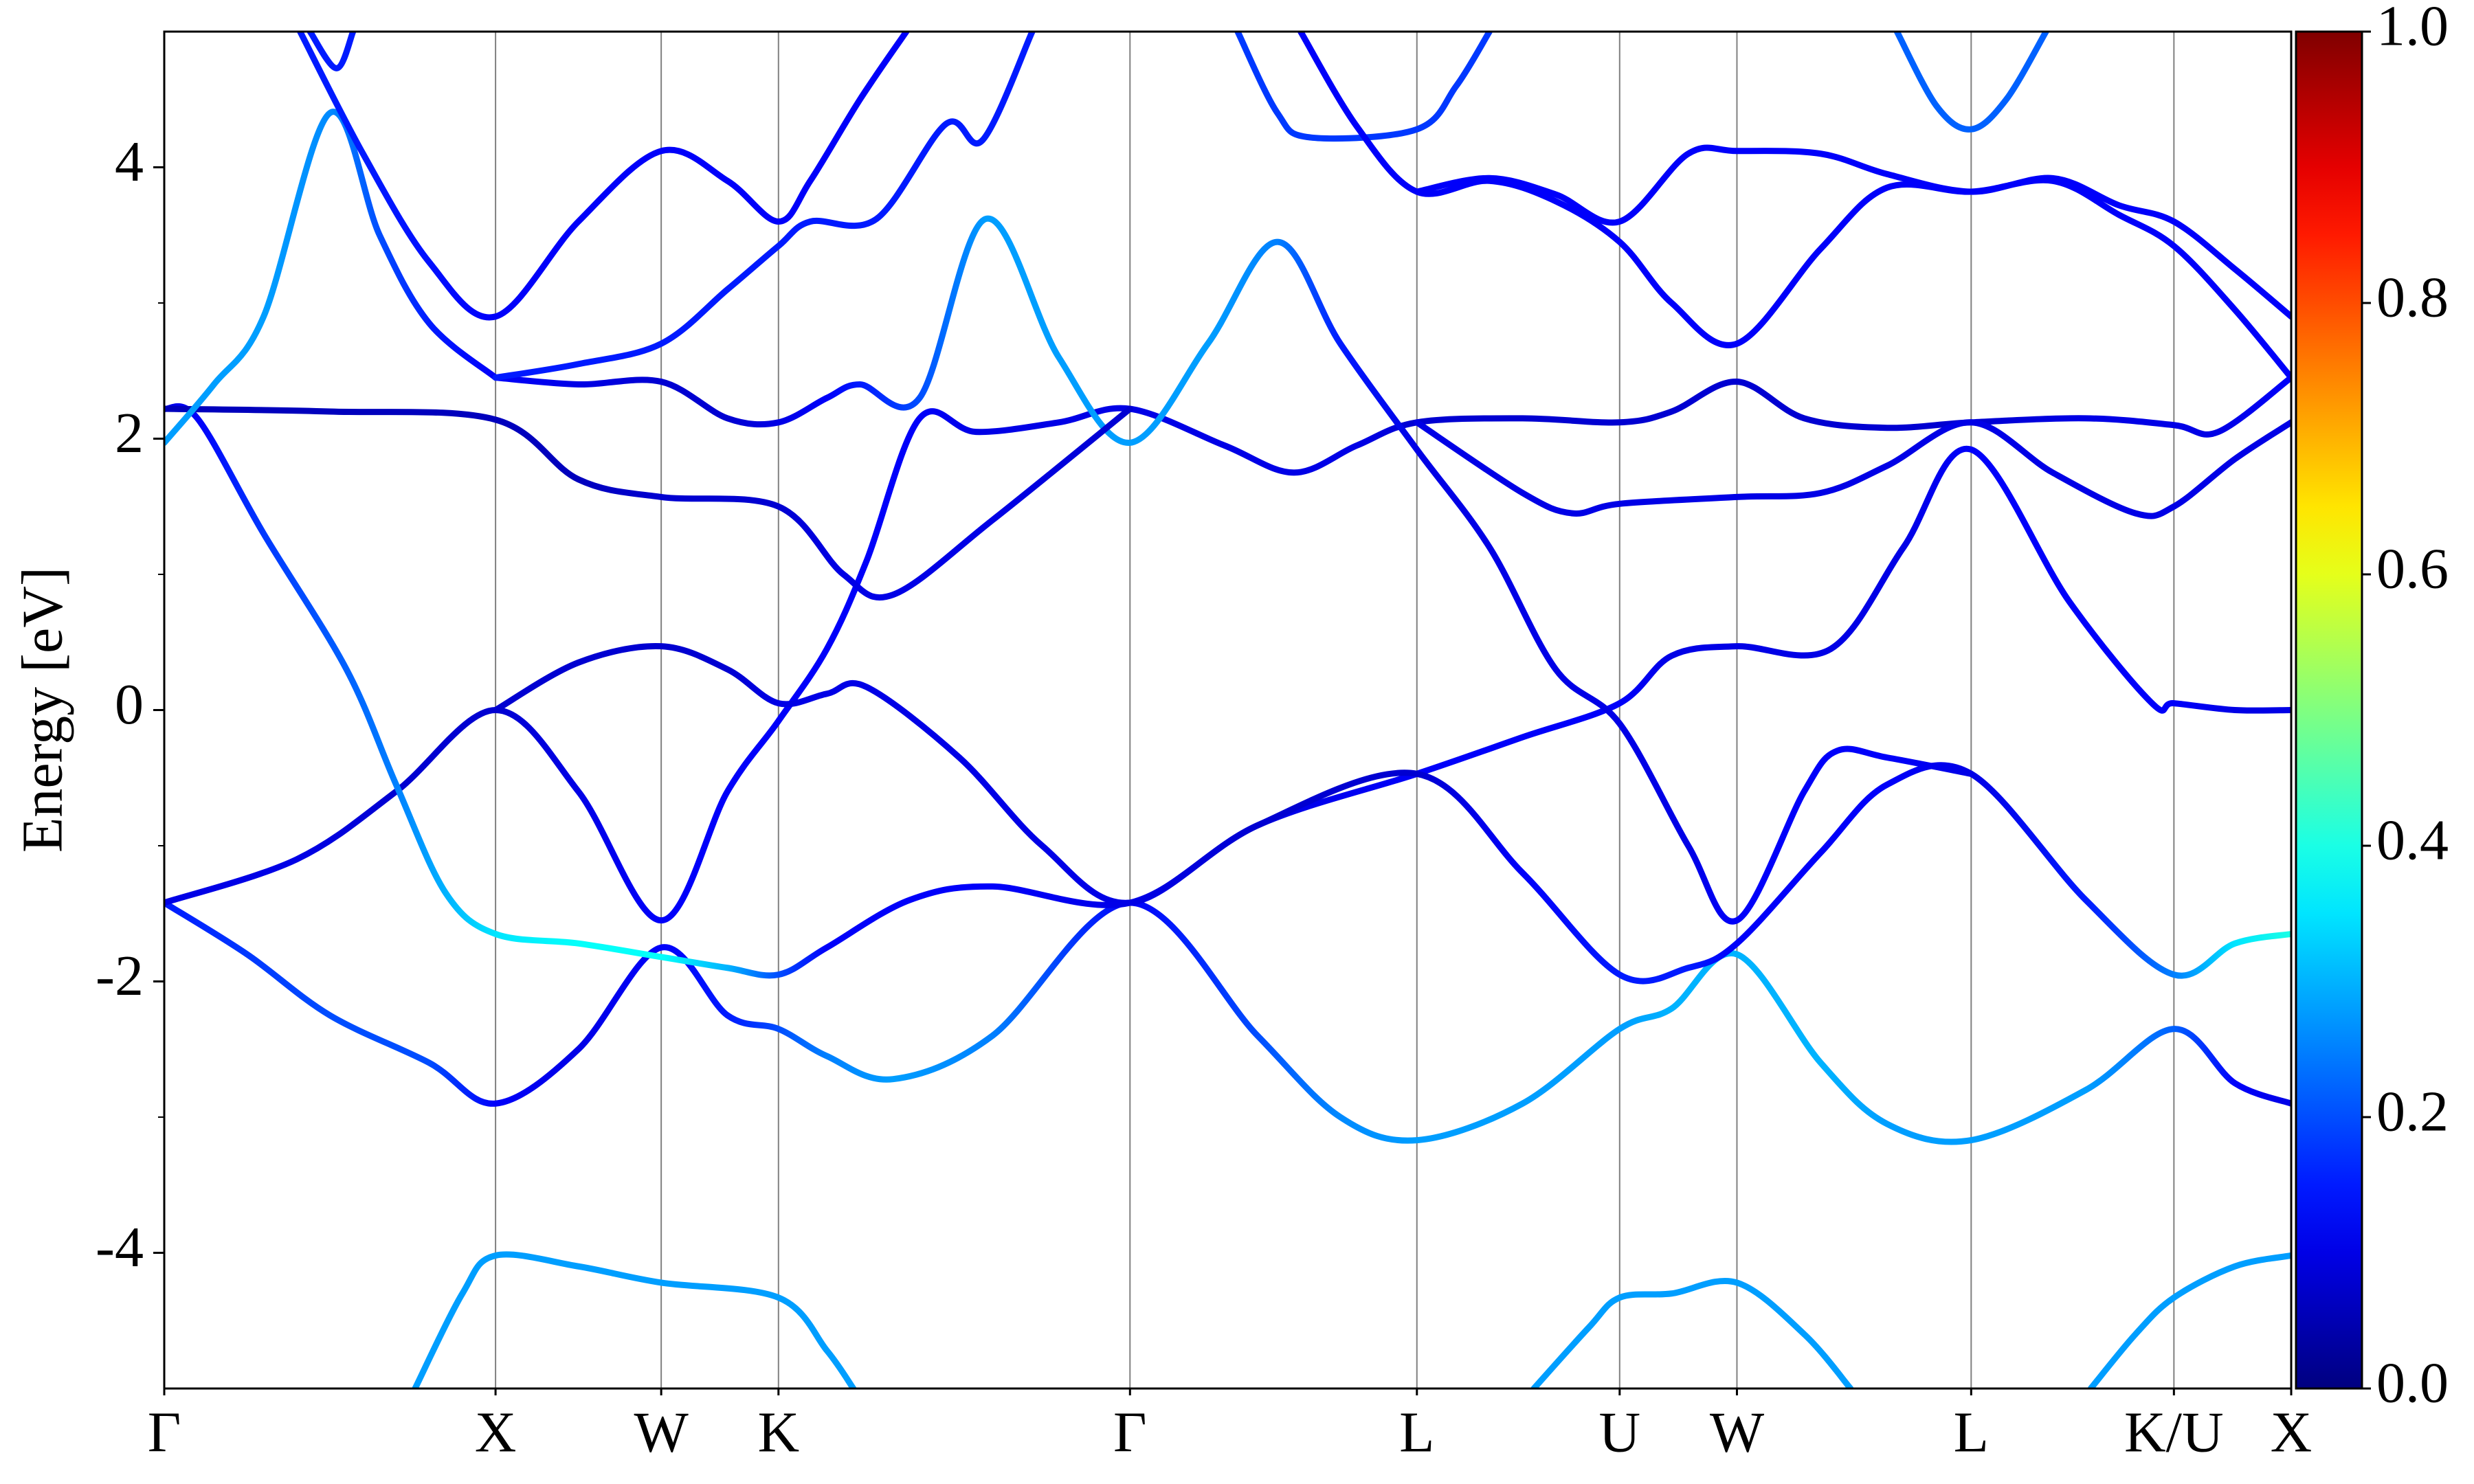 This screenshot has width=2474, height=1484. What do you see at coordinates (2412, 29) in the screenshot?
I see `colorbar-tick-label: 1.0` at bounding box center [2412, 29].